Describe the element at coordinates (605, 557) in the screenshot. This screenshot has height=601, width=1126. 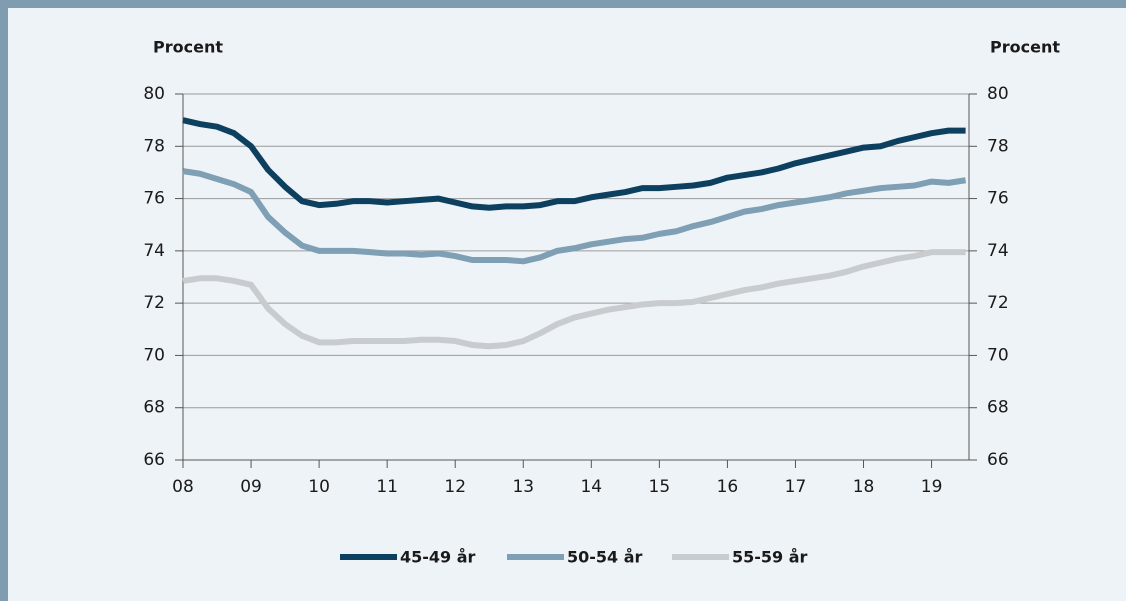
I see `legend-label: 50-54 år` at that location.